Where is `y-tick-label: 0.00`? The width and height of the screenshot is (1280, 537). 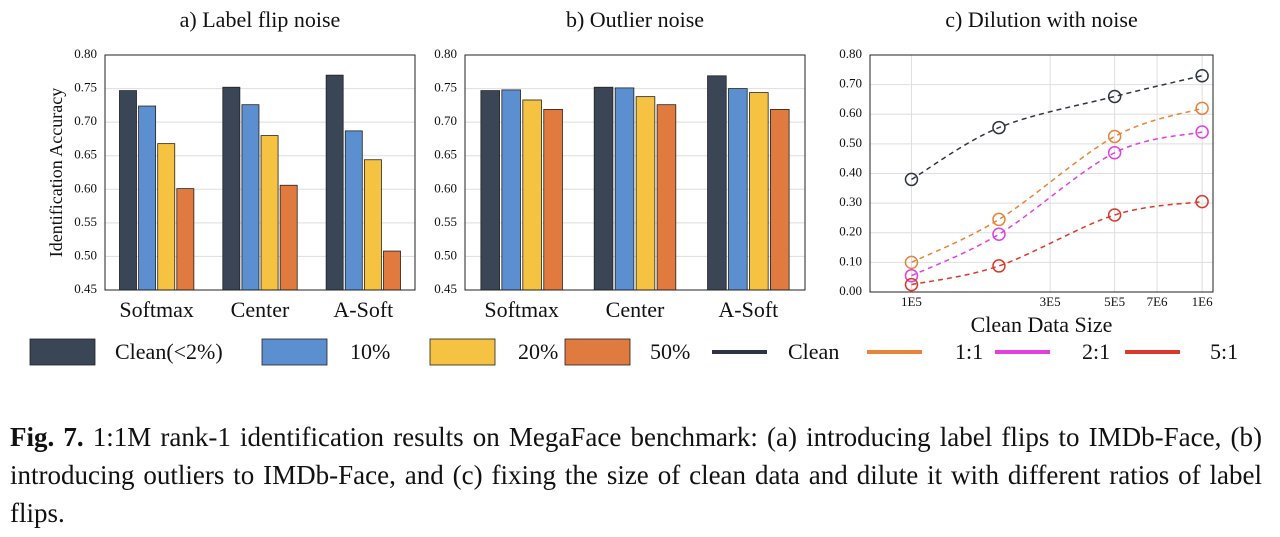
y-tick-label: 0.00 is located at coordinates (850, 290).